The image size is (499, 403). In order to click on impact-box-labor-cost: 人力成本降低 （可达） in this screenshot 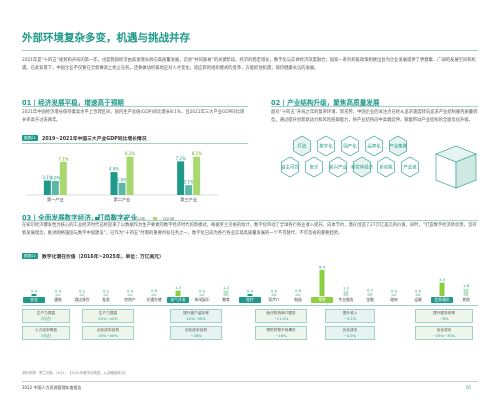, I will do `click(46, 333)`.